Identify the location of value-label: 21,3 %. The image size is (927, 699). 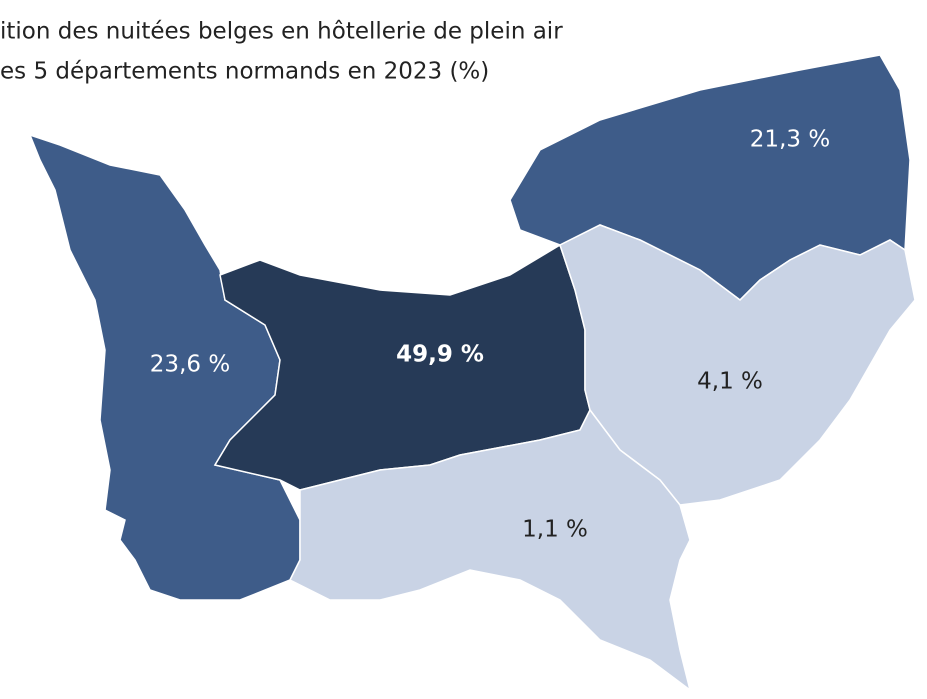
(790, 140).